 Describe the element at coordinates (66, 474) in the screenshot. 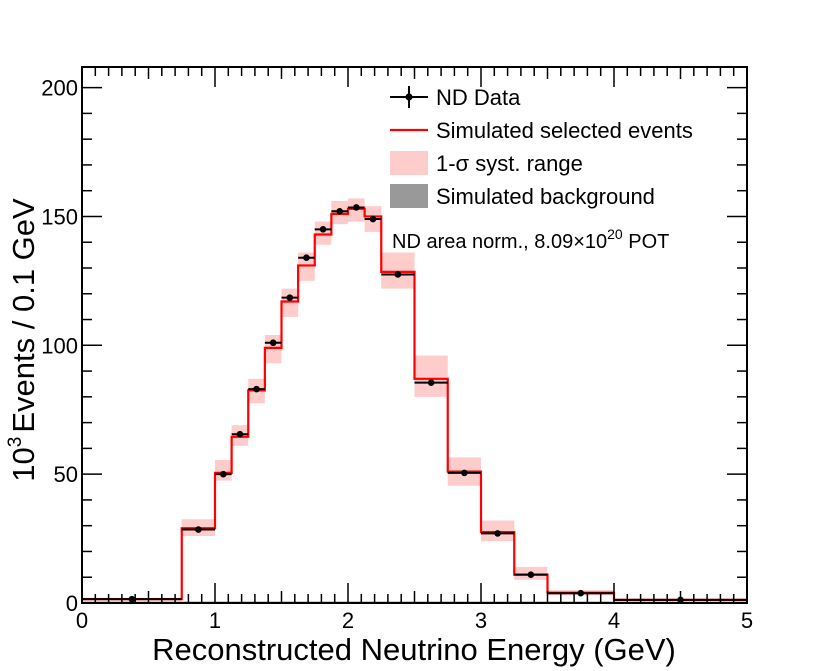

I see `y-tick-label: 50` at that location.